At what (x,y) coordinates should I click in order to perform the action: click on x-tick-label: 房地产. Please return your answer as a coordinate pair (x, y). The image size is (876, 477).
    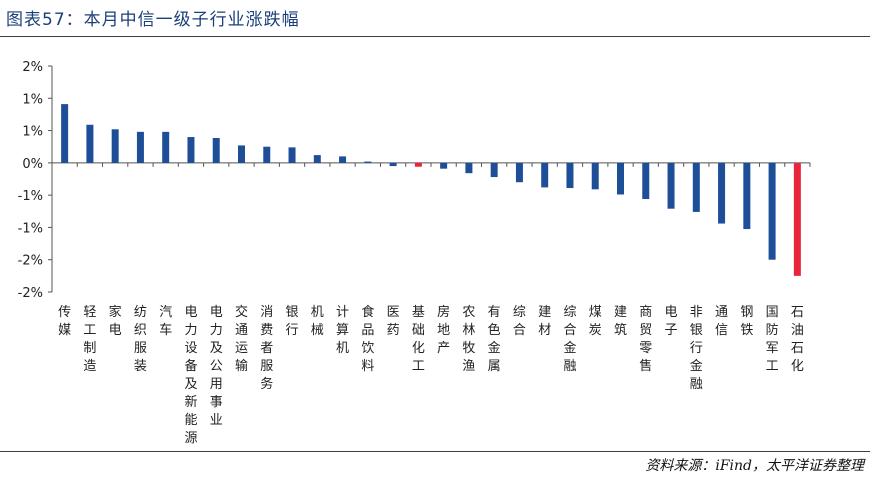
    Looking at the image, I should click on (443, 330).